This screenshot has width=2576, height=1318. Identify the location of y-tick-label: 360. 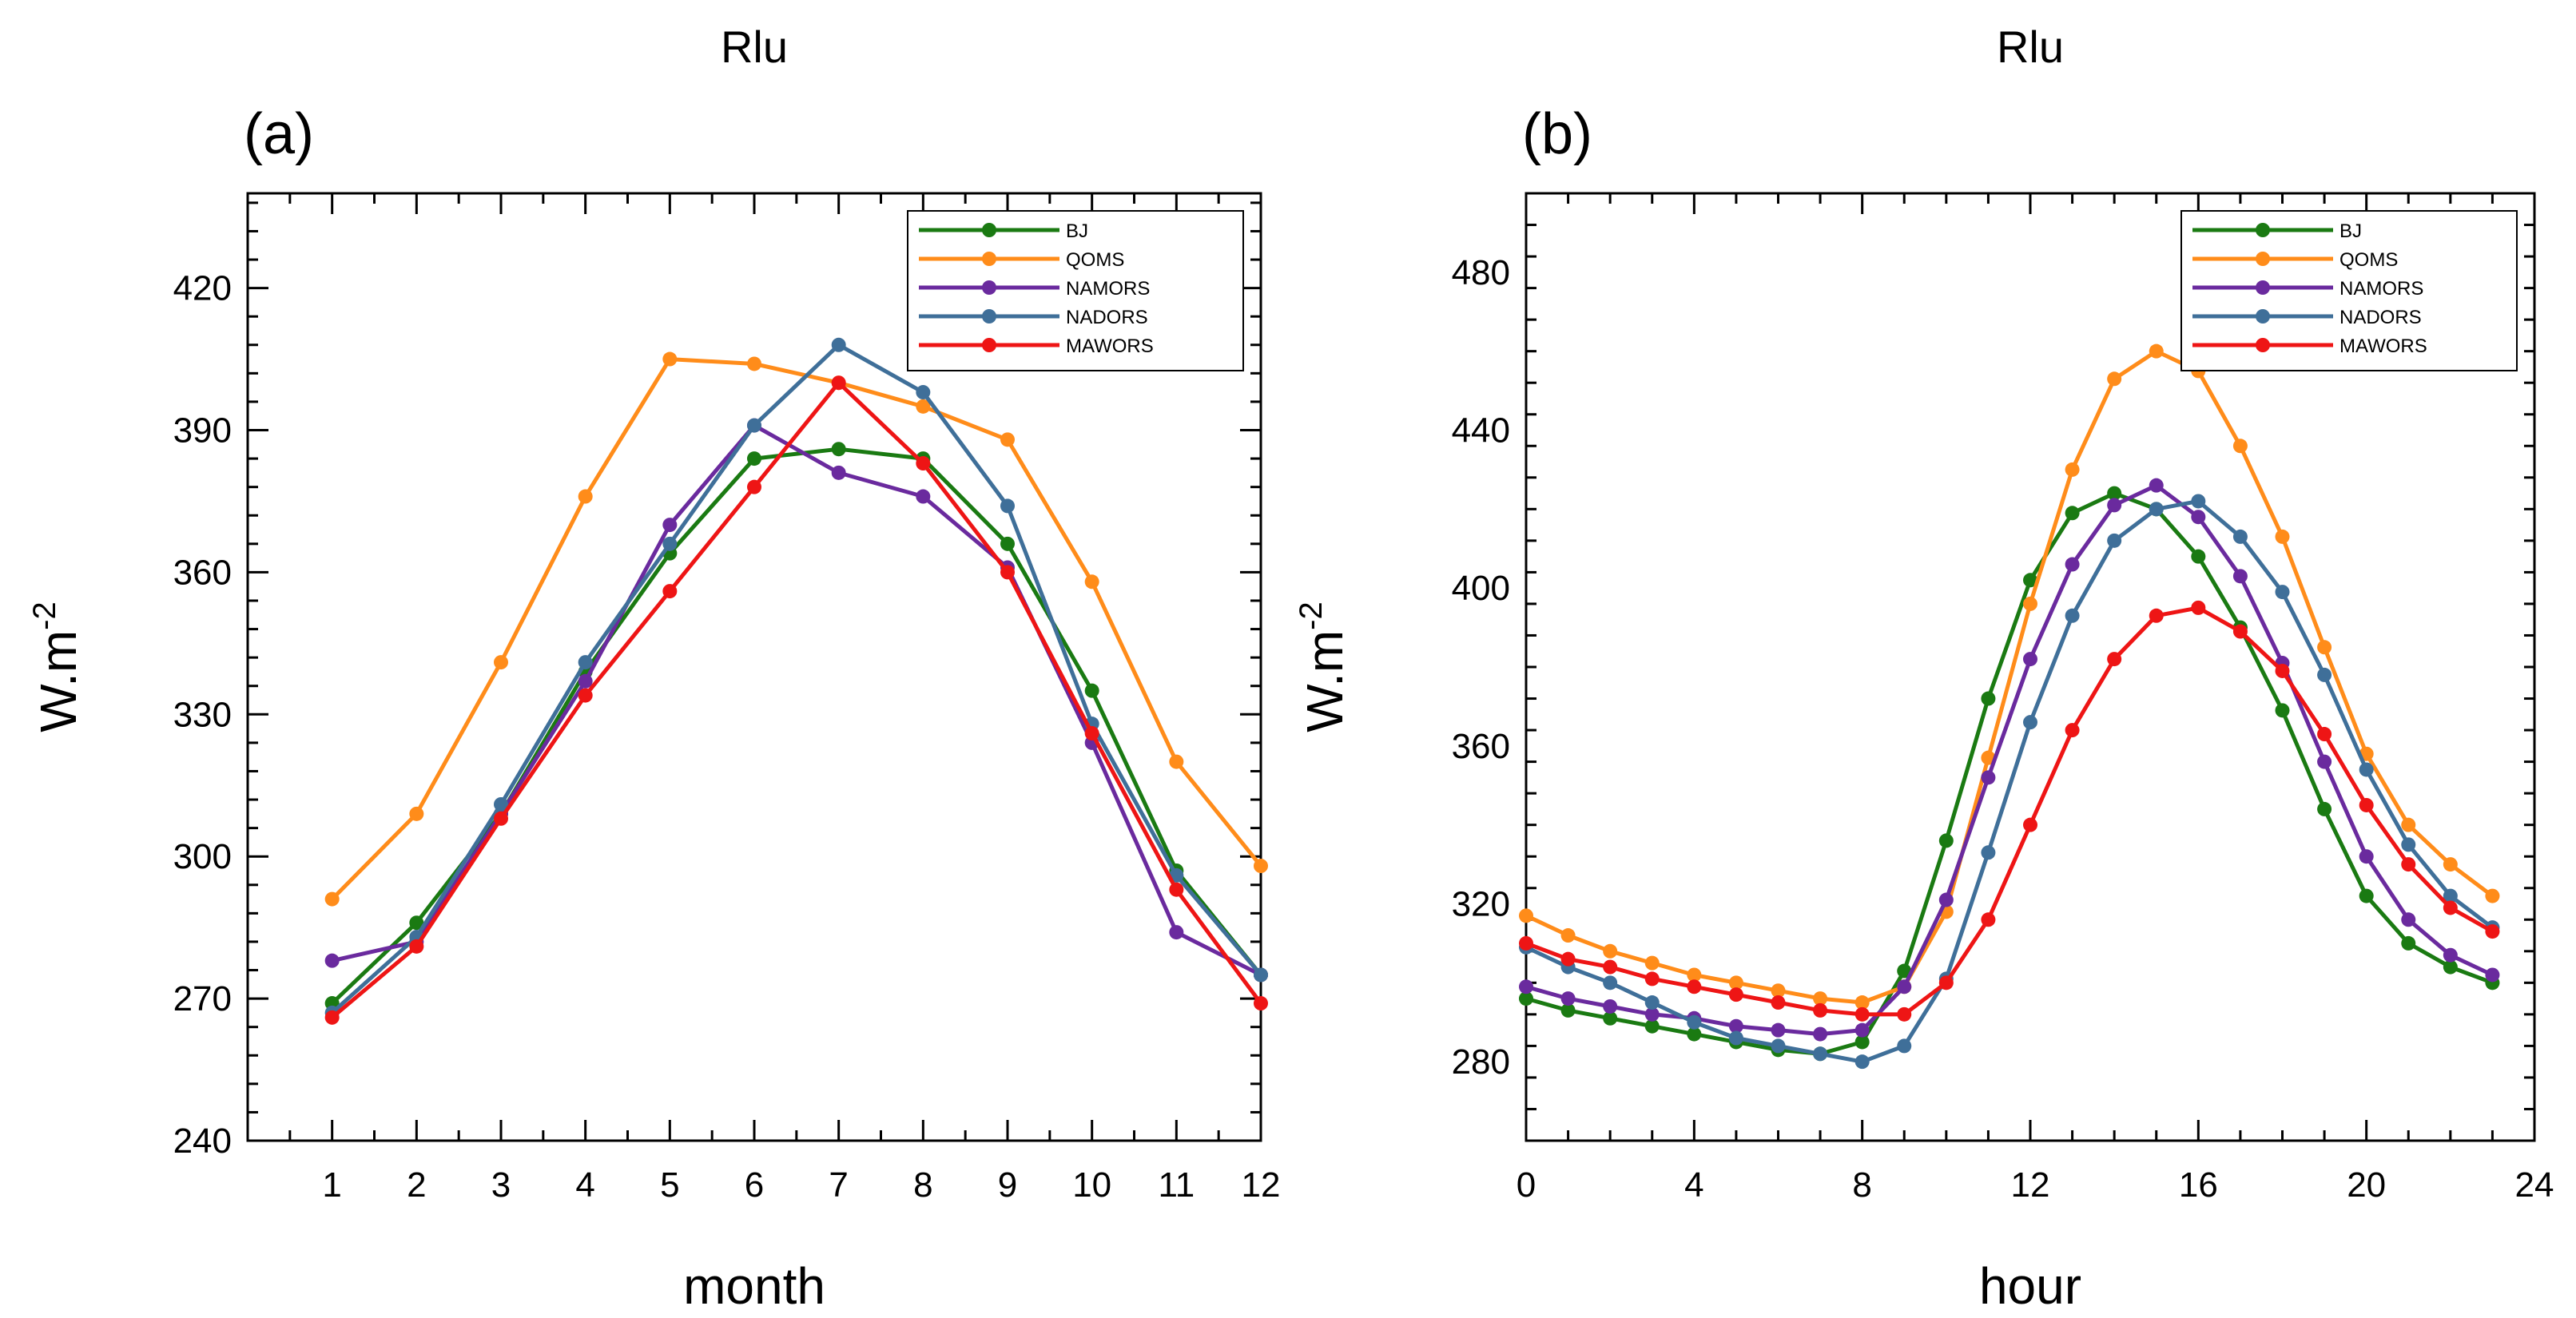
(202, 572).